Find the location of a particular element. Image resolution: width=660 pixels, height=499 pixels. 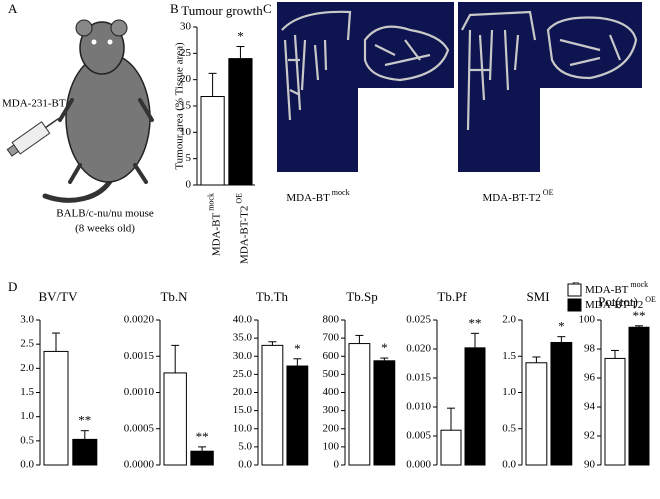

panel-label: B is located at coordinates (174, 8).